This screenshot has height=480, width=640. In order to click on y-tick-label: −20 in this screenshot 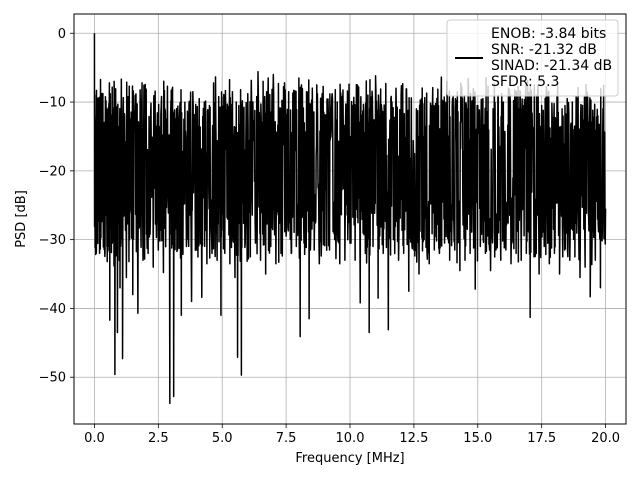, I will do `click(52, 171)`.